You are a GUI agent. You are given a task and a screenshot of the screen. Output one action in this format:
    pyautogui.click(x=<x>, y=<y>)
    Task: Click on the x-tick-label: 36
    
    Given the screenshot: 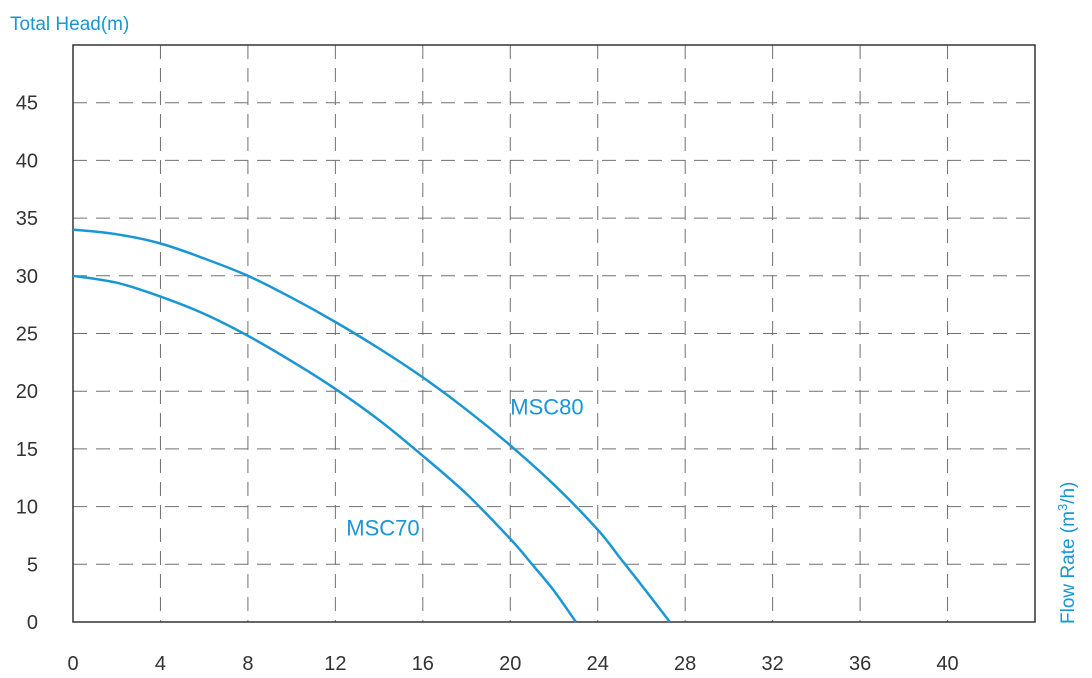 What is the action you would take?
    pyautogui.click(x=860, y=664)
    